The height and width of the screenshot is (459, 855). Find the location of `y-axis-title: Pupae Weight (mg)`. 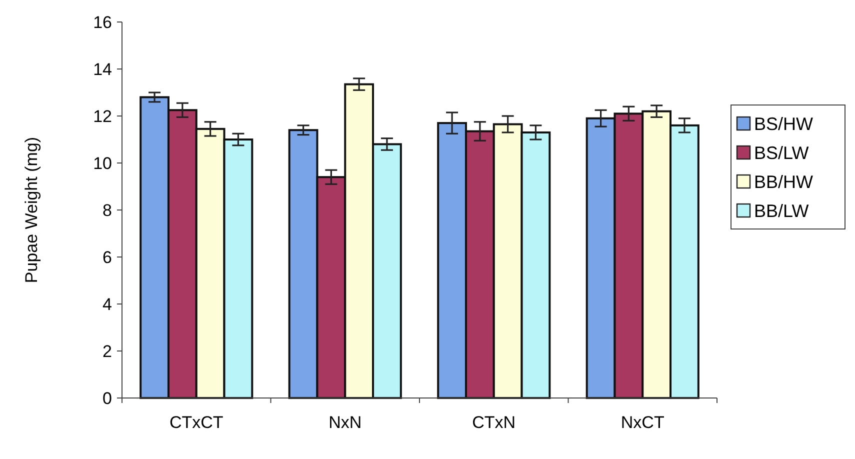

y-axis-title: Pupae Weight (mg) is located at coordinates (31, 210).